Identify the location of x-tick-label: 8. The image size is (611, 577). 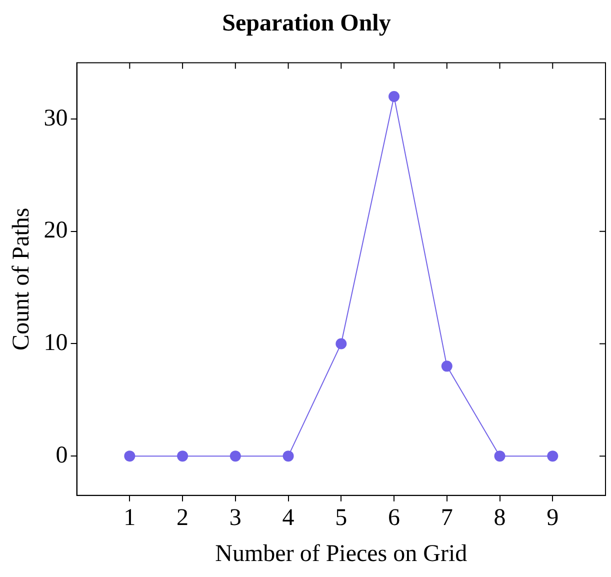
(500, 518).